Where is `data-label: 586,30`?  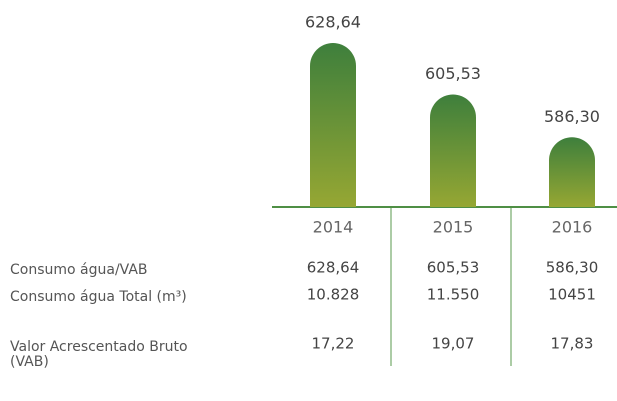 data-label: 586,30 is located at coordinates (572, 116).